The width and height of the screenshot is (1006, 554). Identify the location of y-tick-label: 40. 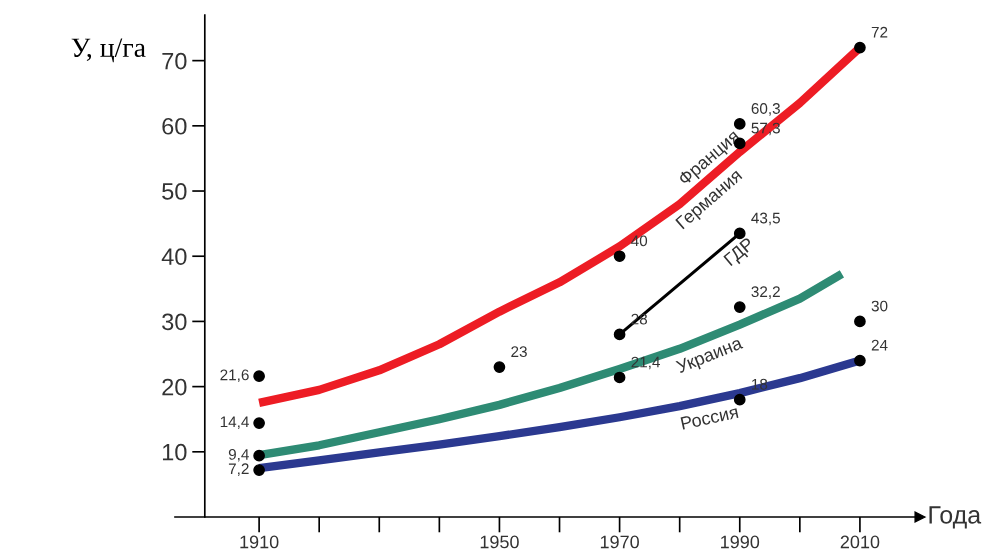
(174, 257).